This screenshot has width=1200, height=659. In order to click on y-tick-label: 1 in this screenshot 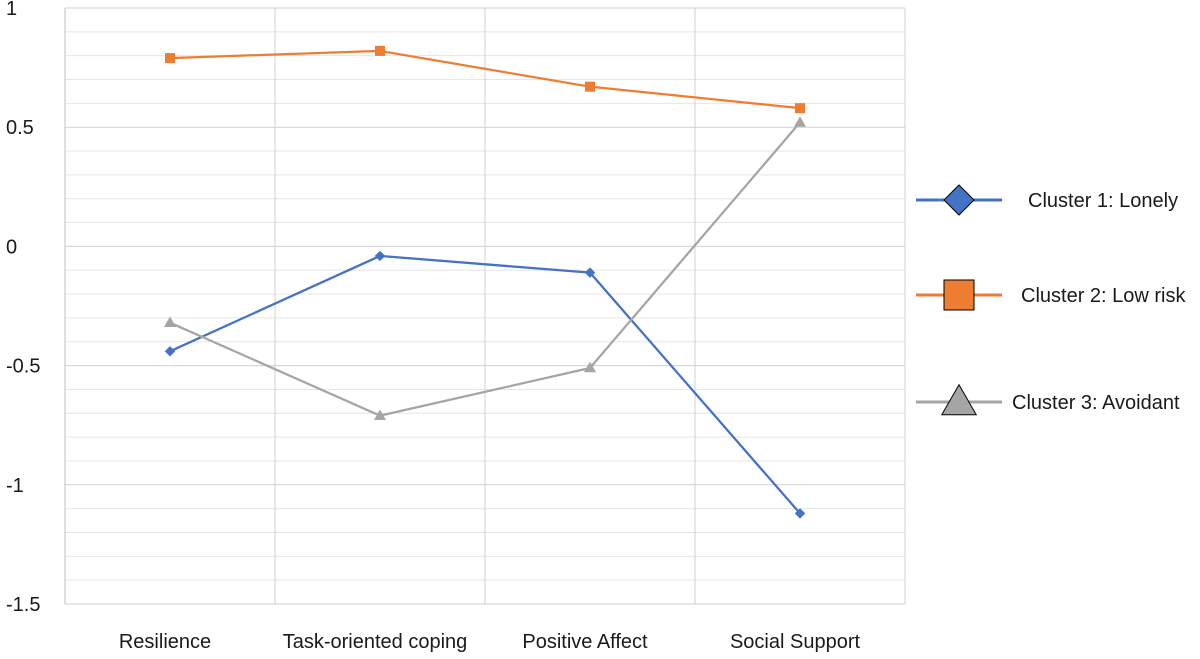, I will do `click(11, 10)`.